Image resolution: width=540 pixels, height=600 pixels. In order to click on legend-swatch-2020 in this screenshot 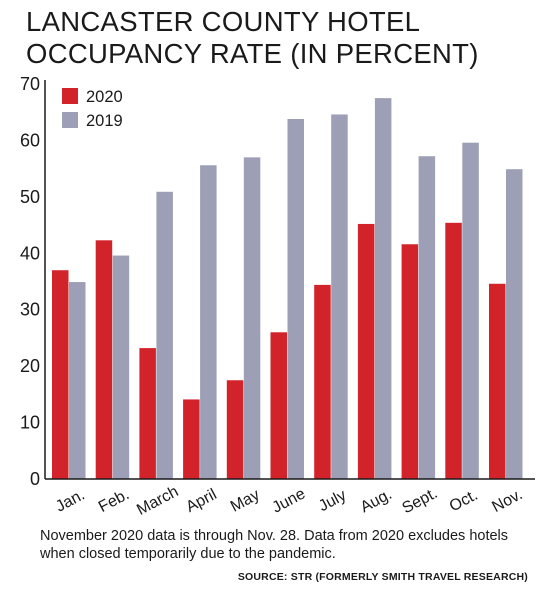, I will do `click(70, 96)`.